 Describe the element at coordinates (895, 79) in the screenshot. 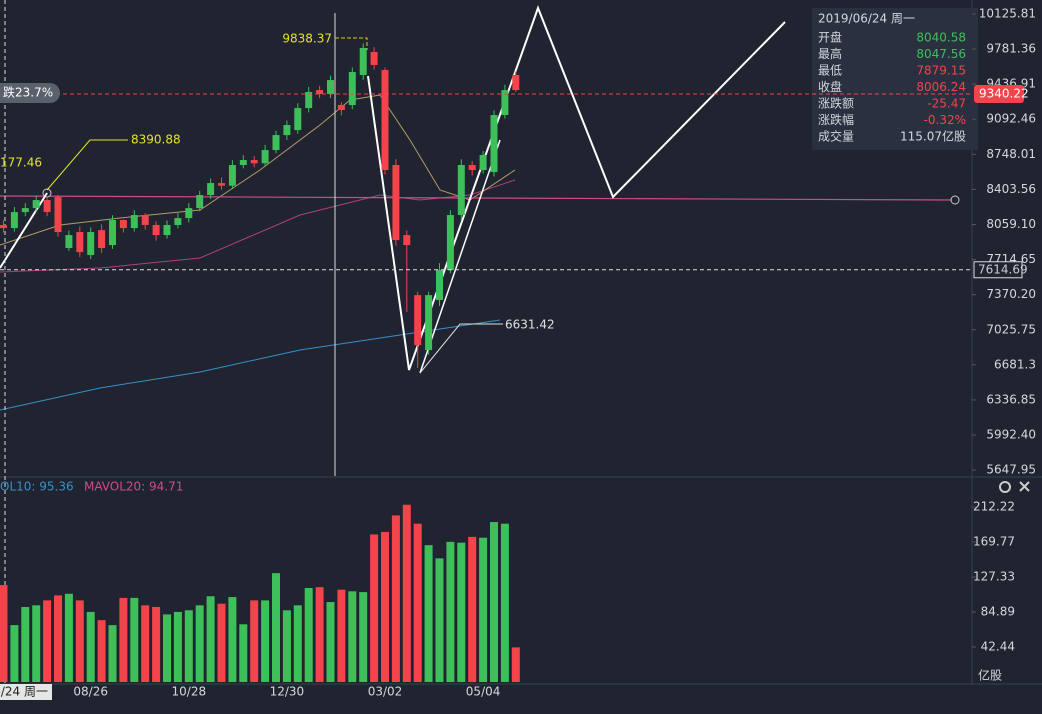

I see `info-bg` at that location.